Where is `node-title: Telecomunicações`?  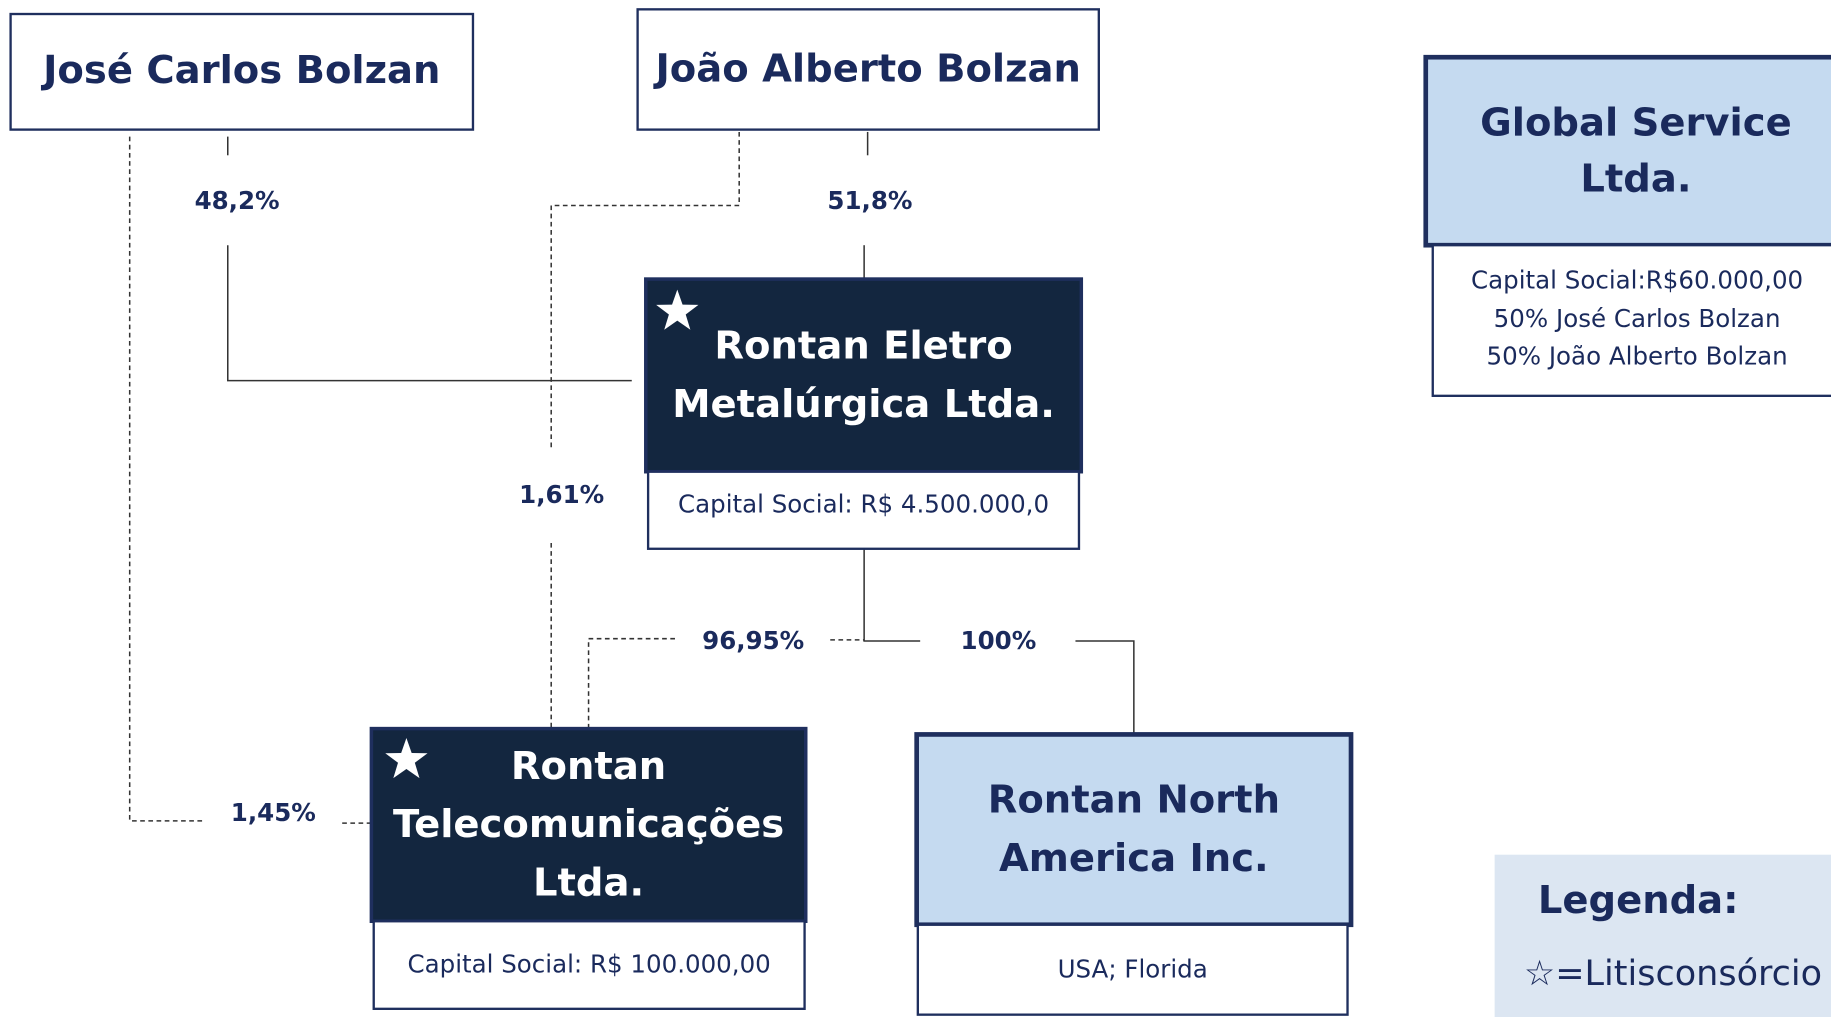 node-title: Telecomunicações is located at coordinates (588, 824).